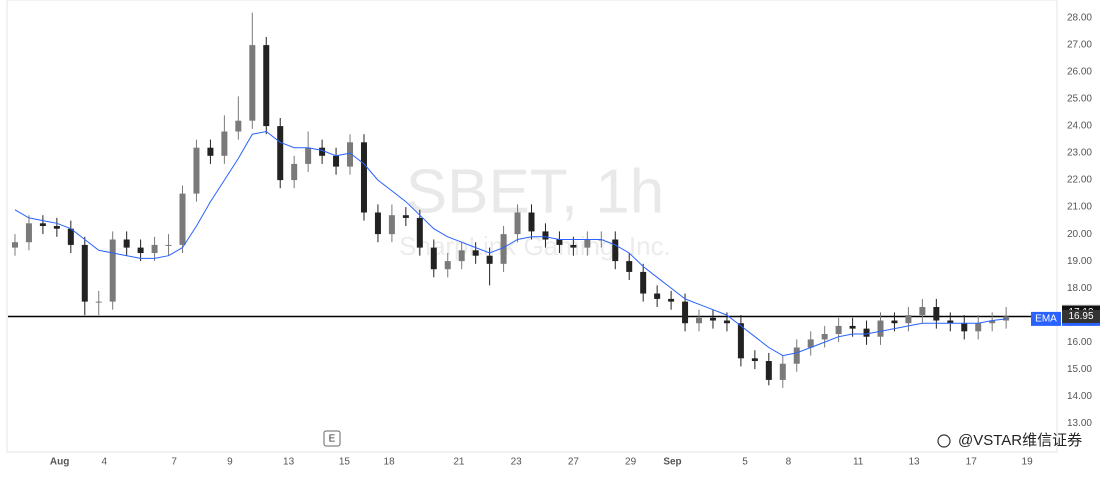  Describe the element at coordinates (1079, 261) in the screenshot. I see `y-tick-label: 19.00` at that location.